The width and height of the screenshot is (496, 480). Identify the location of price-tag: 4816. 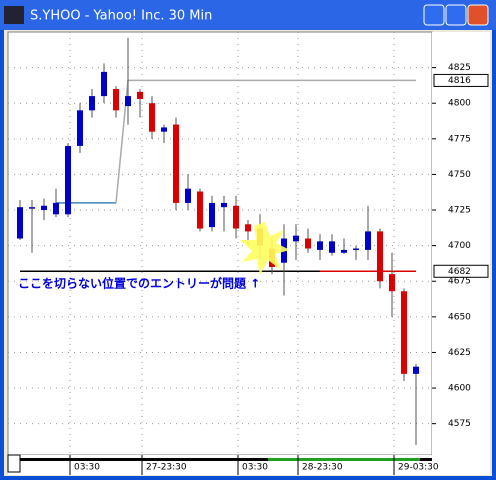
(459, 81).